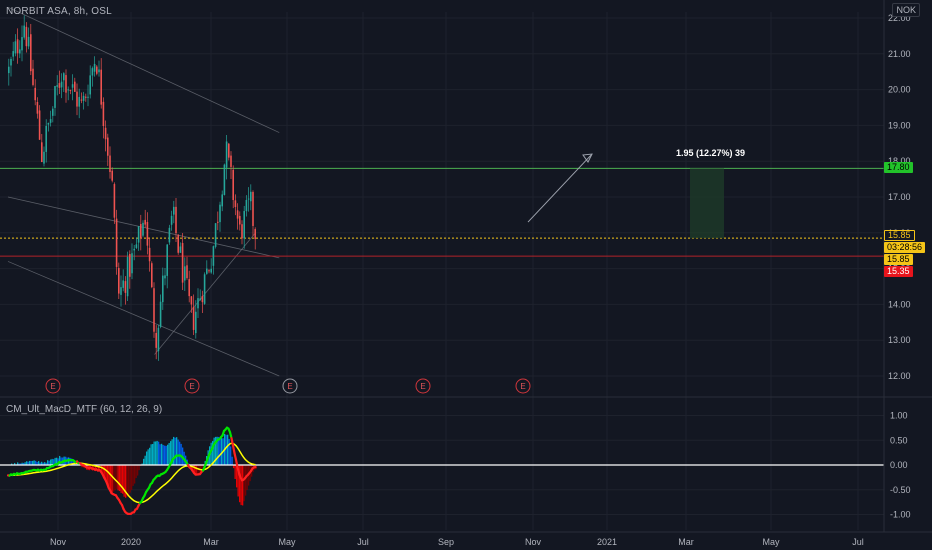 This screenshot has height=550, width=932. What do you see at coordinates (906, 10) in the screenshot?
I see `currency-badge: NOK` at bounding box center [906, 10].